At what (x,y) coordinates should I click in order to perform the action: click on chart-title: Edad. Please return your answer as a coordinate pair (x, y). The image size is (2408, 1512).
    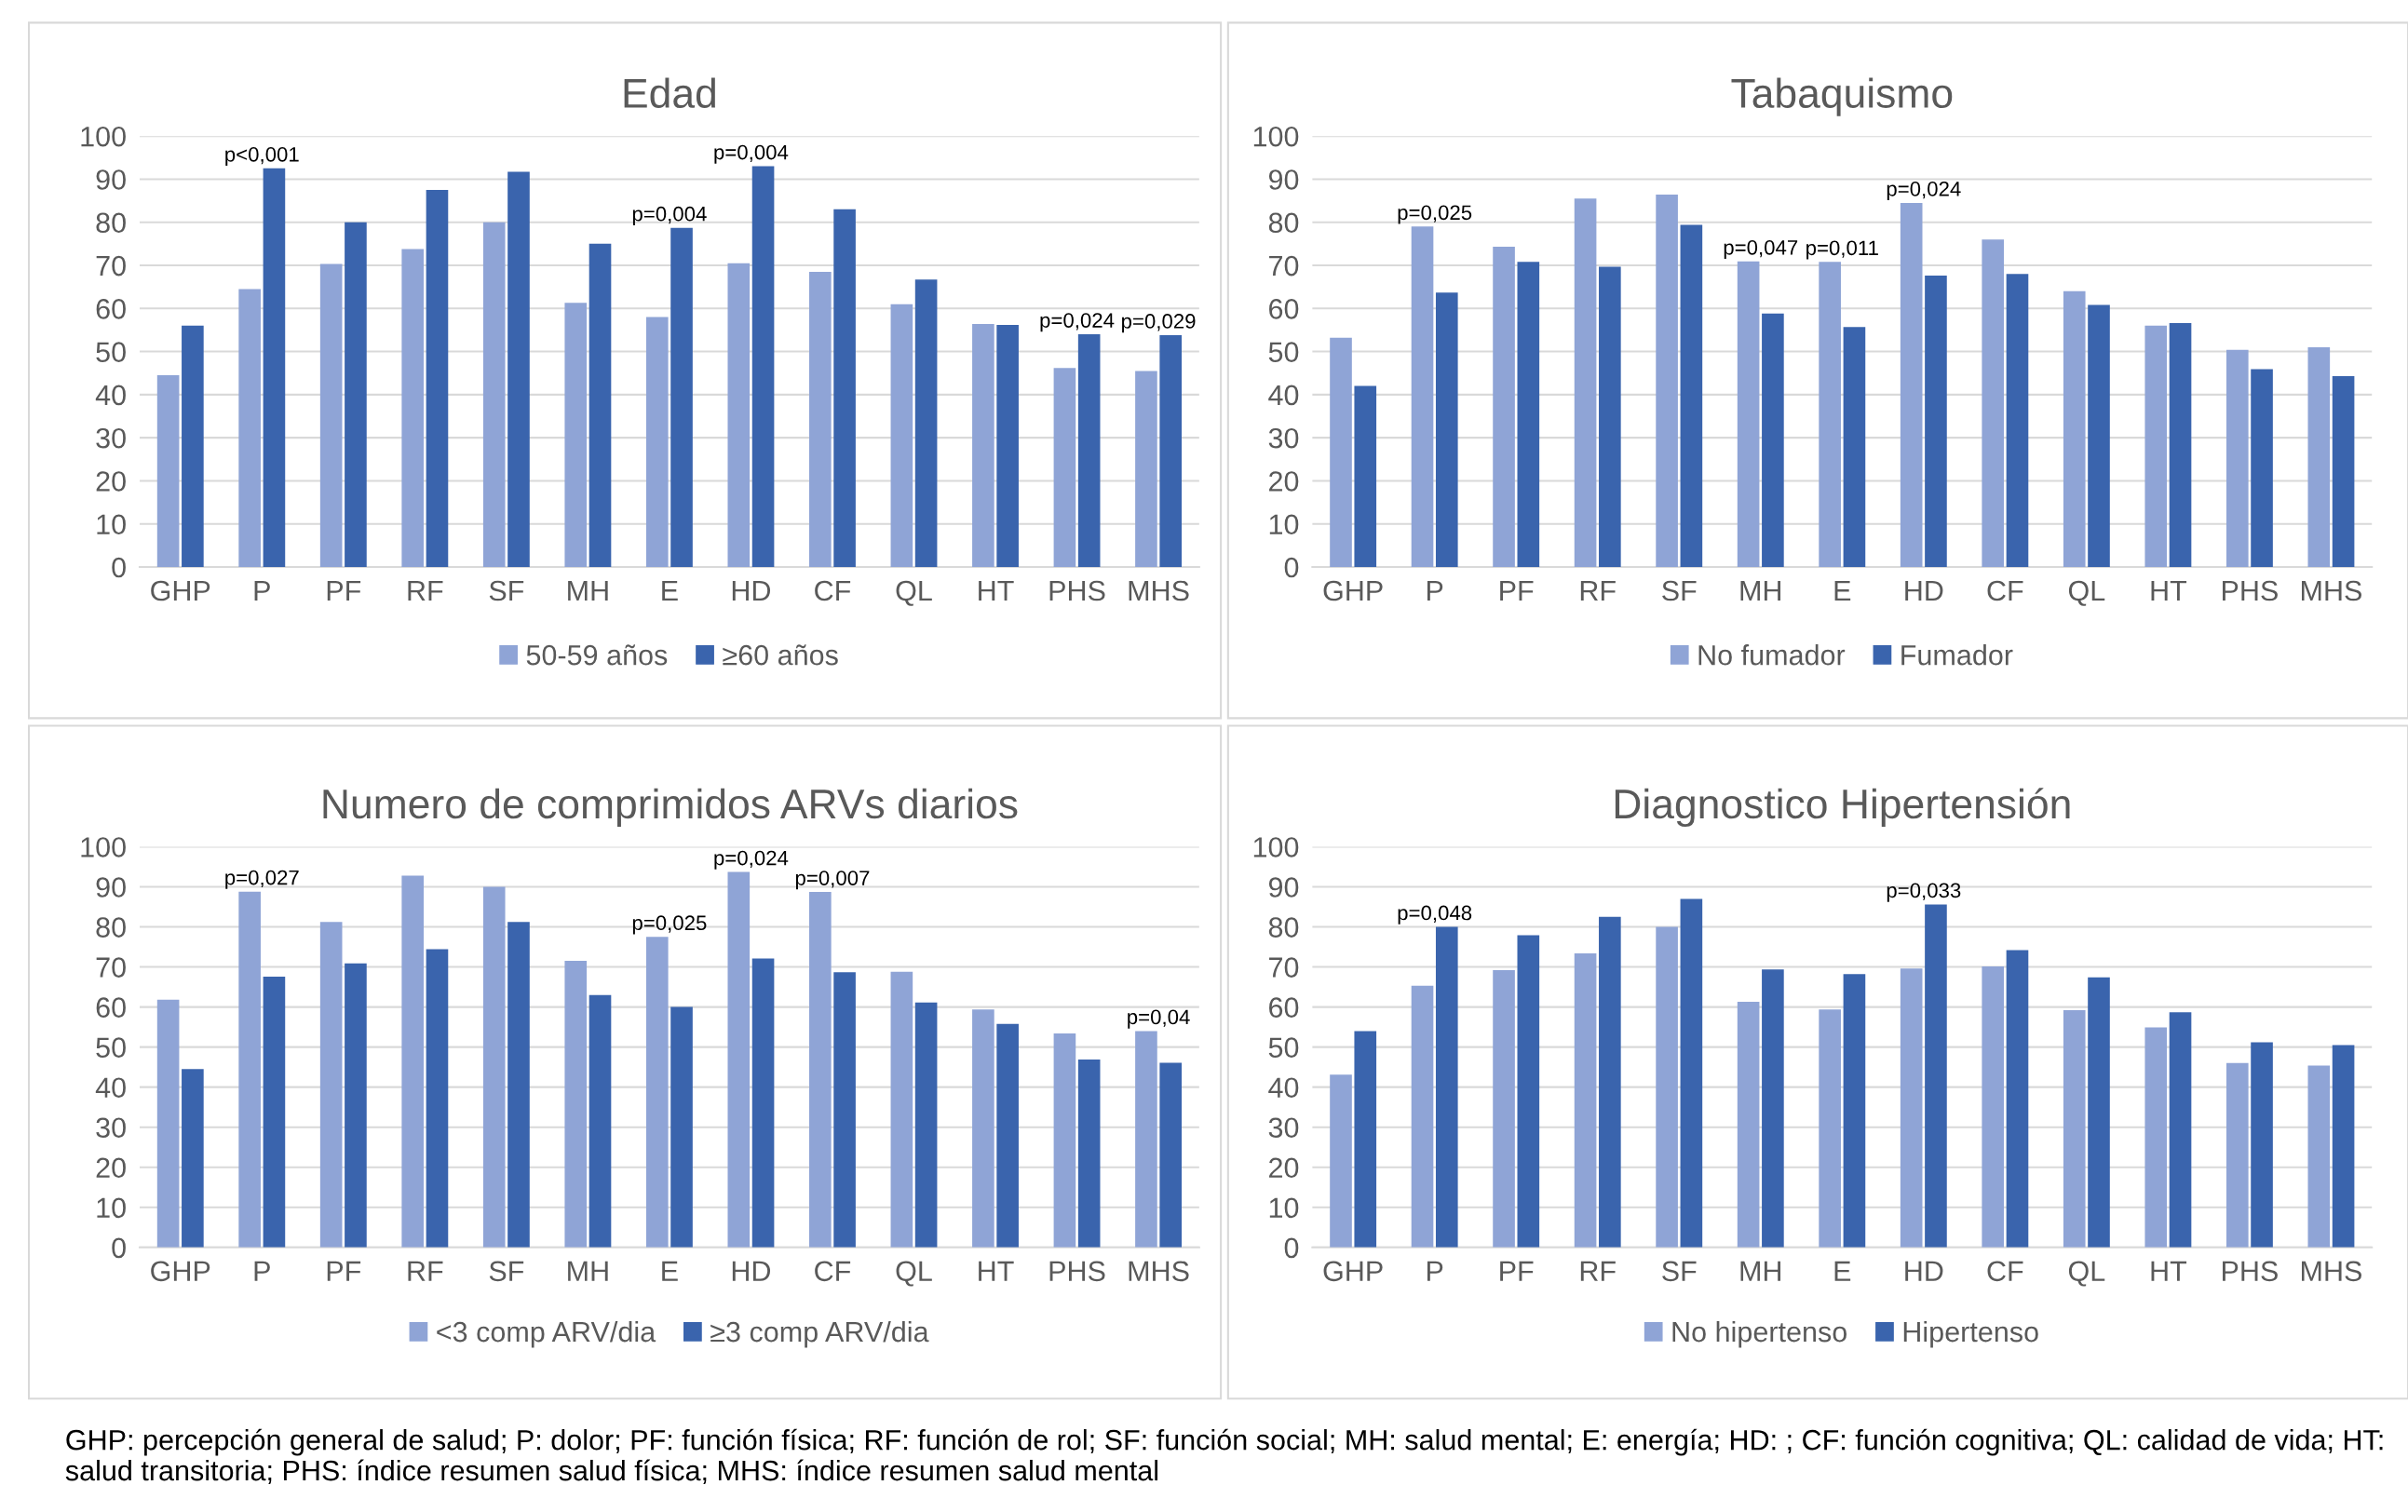
    Looking at the image, I should click on (670, 93).